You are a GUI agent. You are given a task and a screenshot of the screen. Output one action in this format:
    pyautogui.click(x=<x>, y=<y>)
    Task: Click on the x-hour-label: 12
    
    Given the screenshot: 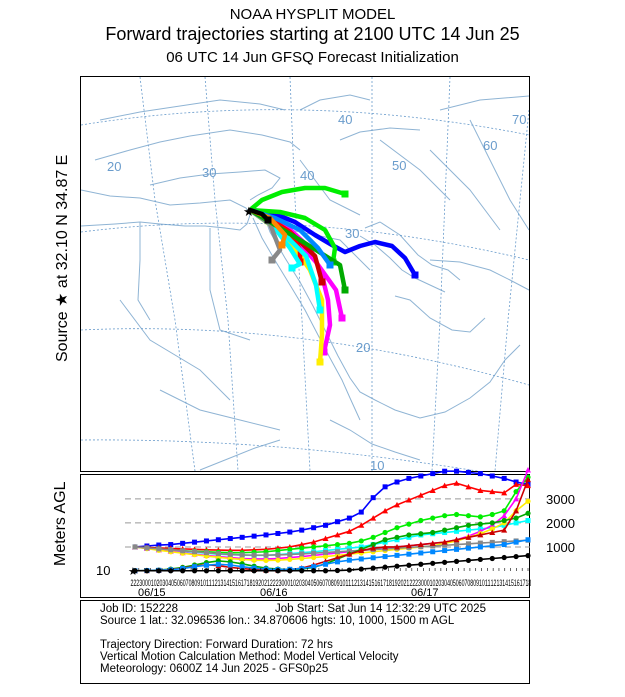 What is the action you would take?
    pyautogui.click(x=494, y=583)
    